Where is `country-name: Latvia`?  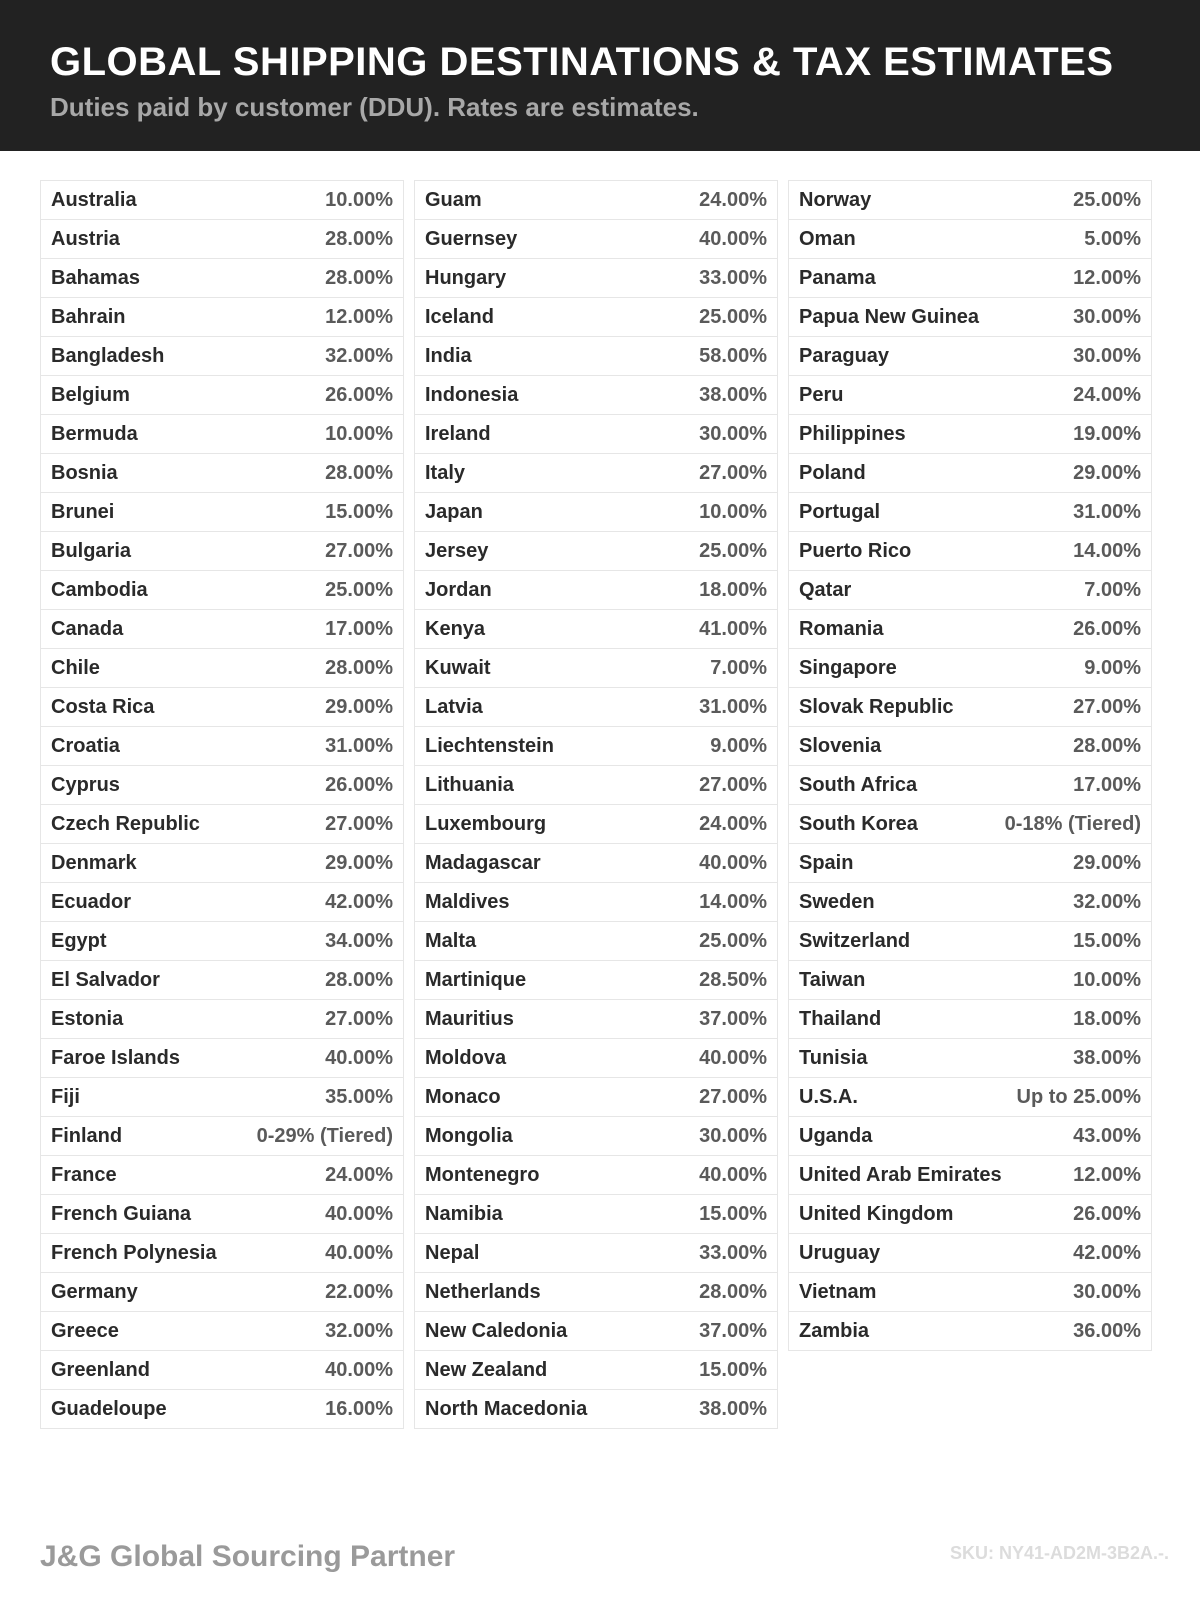
country-name: Latvia is located at coordinates (454, 706).